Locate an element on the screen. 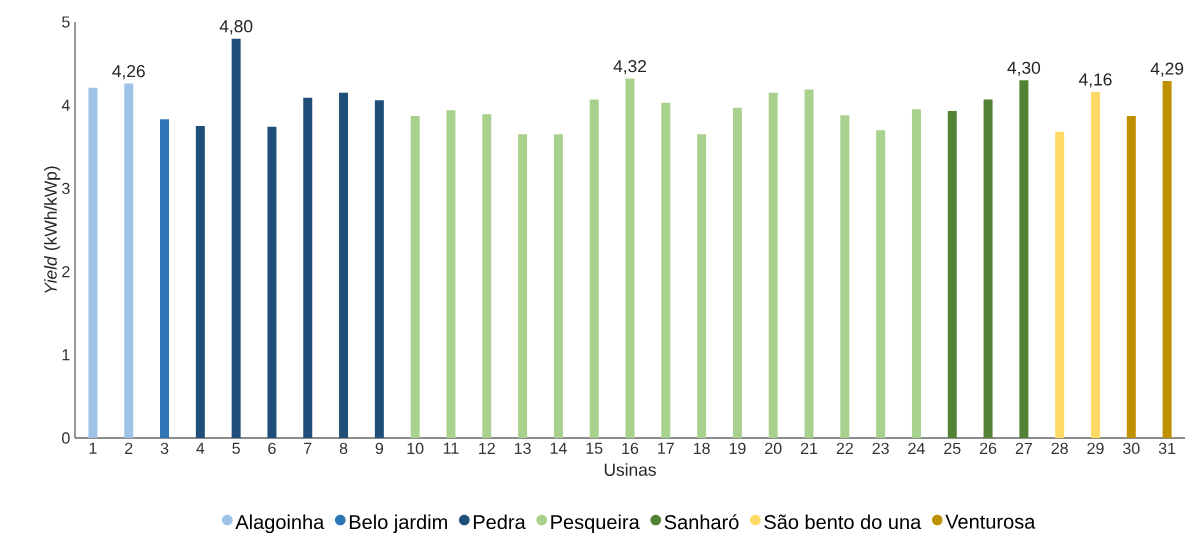 The width and height of the screenshot is (1191, 537). x-tick-label: 19 is located at coordinates (737, 448).